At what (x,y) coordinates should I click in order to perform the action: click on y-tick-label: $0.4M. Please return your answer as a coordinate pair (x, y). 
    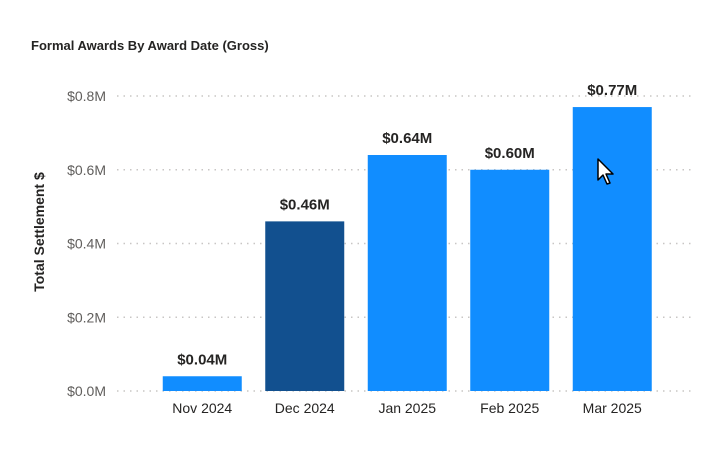
    Looking at the image, I should click on (86, 244).